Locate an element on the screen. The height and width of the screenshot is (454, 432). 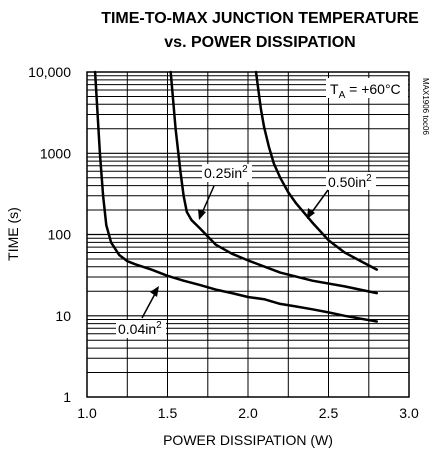
condition-subscript: A is located at coordinates (342, 95).